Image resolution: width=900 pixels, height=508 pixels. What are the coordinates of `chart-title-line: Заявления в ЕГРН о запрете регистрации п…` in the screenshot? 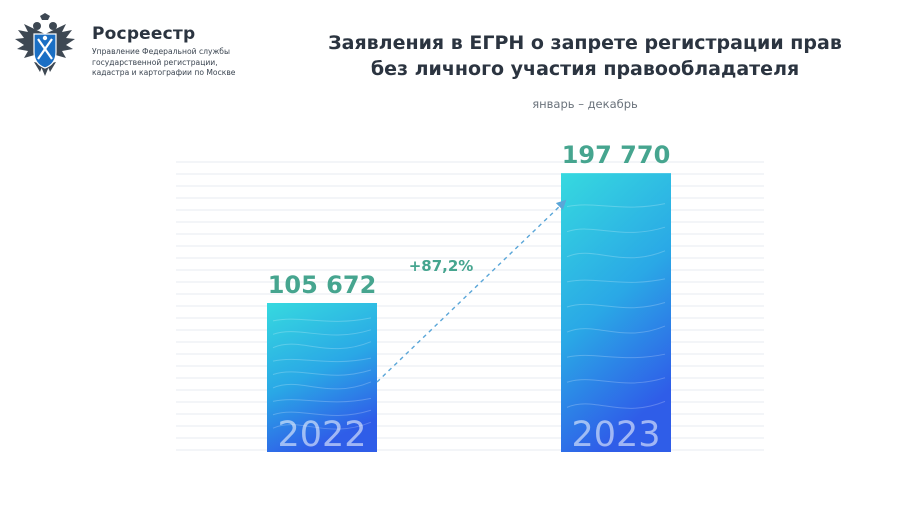 It's located at (585, 43).